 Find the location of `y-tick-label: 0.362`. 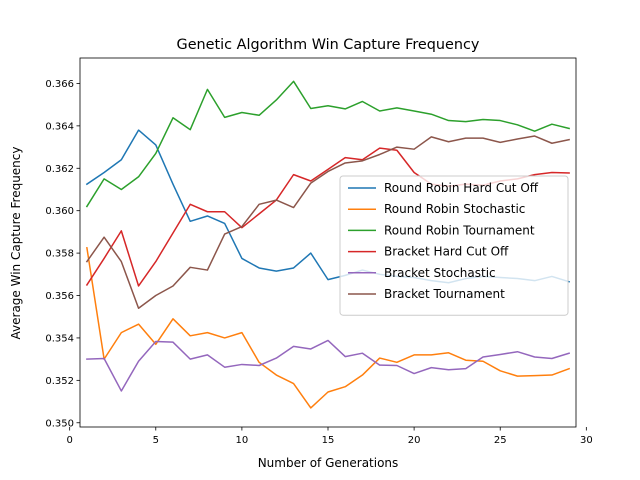

y-tick-label: 0.362 is located at coordinates (59, 169).